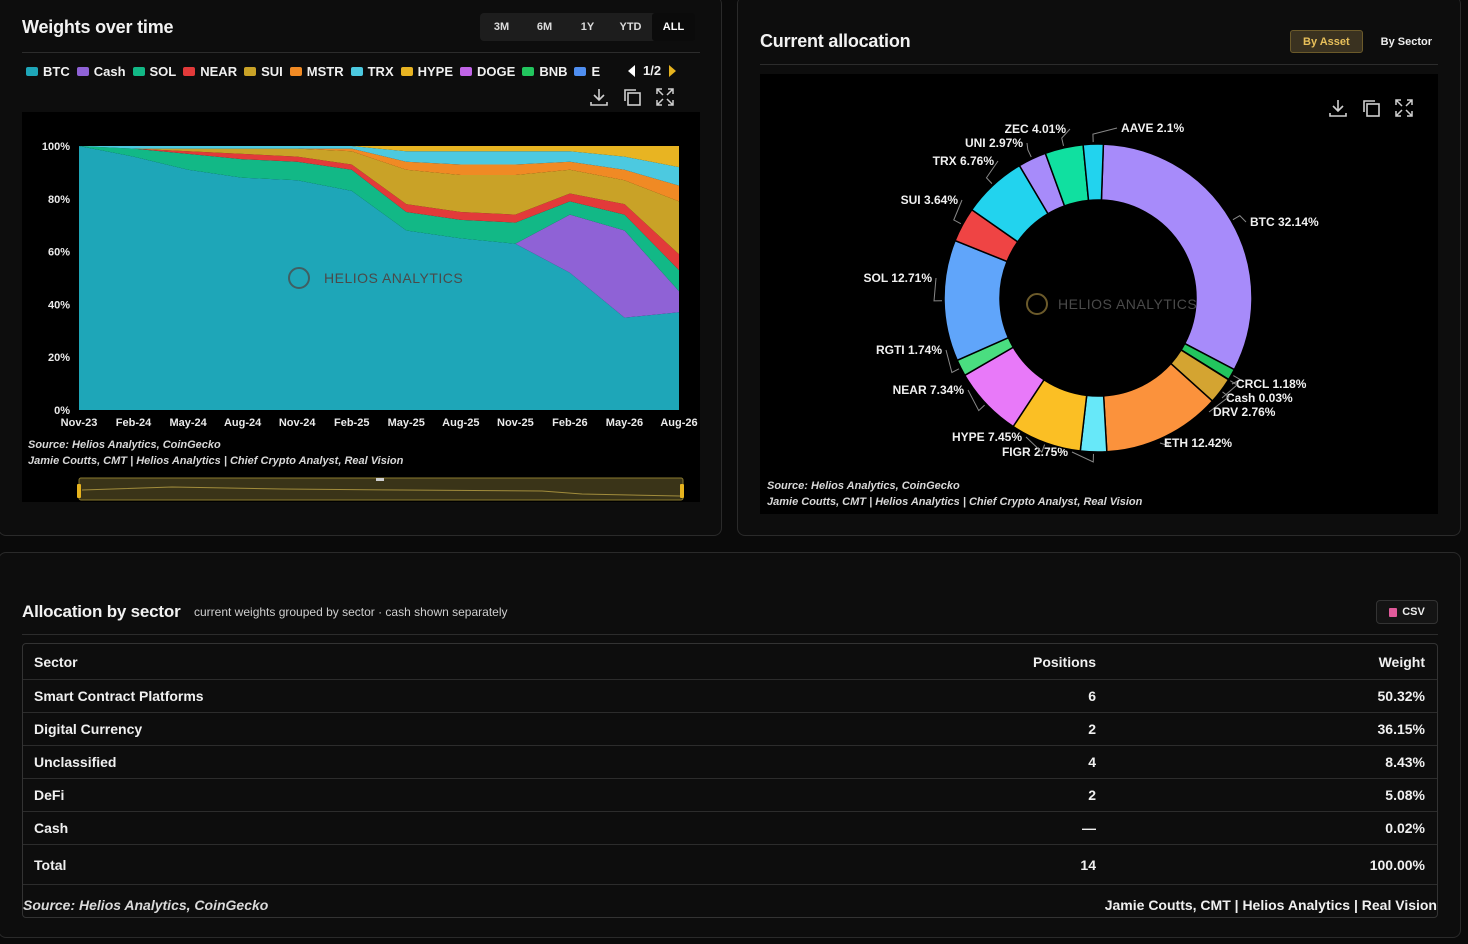 Image resolution: width=1468 pixels, height=944 pixels. I want to click on range-1y-button: 1Y, so click(587, 27).